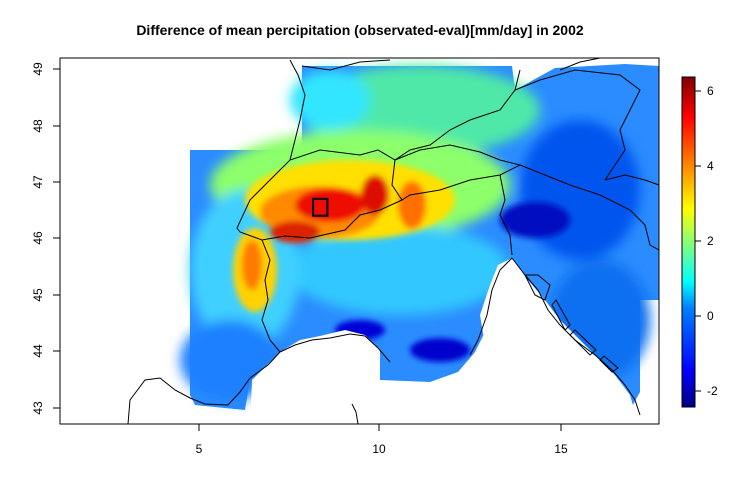 The image size is (750, 500). I want to click on study-area-box, so click(320, 207).